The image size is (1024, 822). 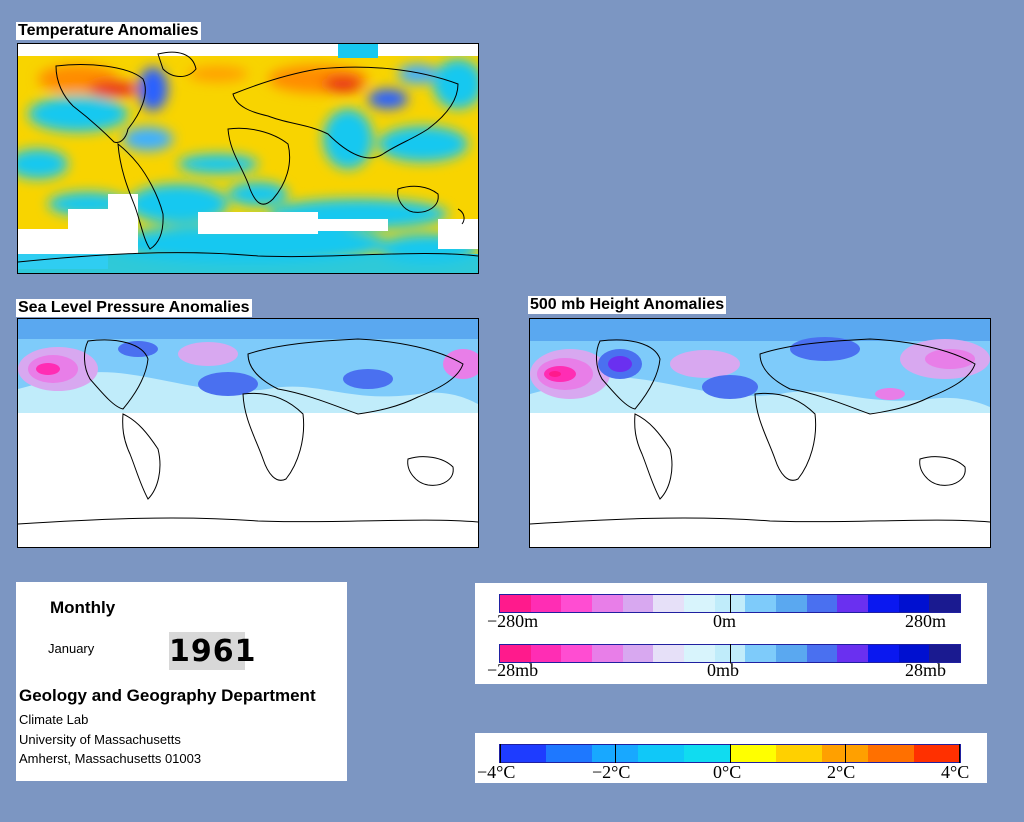 What do you see at coordinates (723, 670) in the screenshot?
I see `pressure-mid-label: 0mb` at bounding box center [723, 670].